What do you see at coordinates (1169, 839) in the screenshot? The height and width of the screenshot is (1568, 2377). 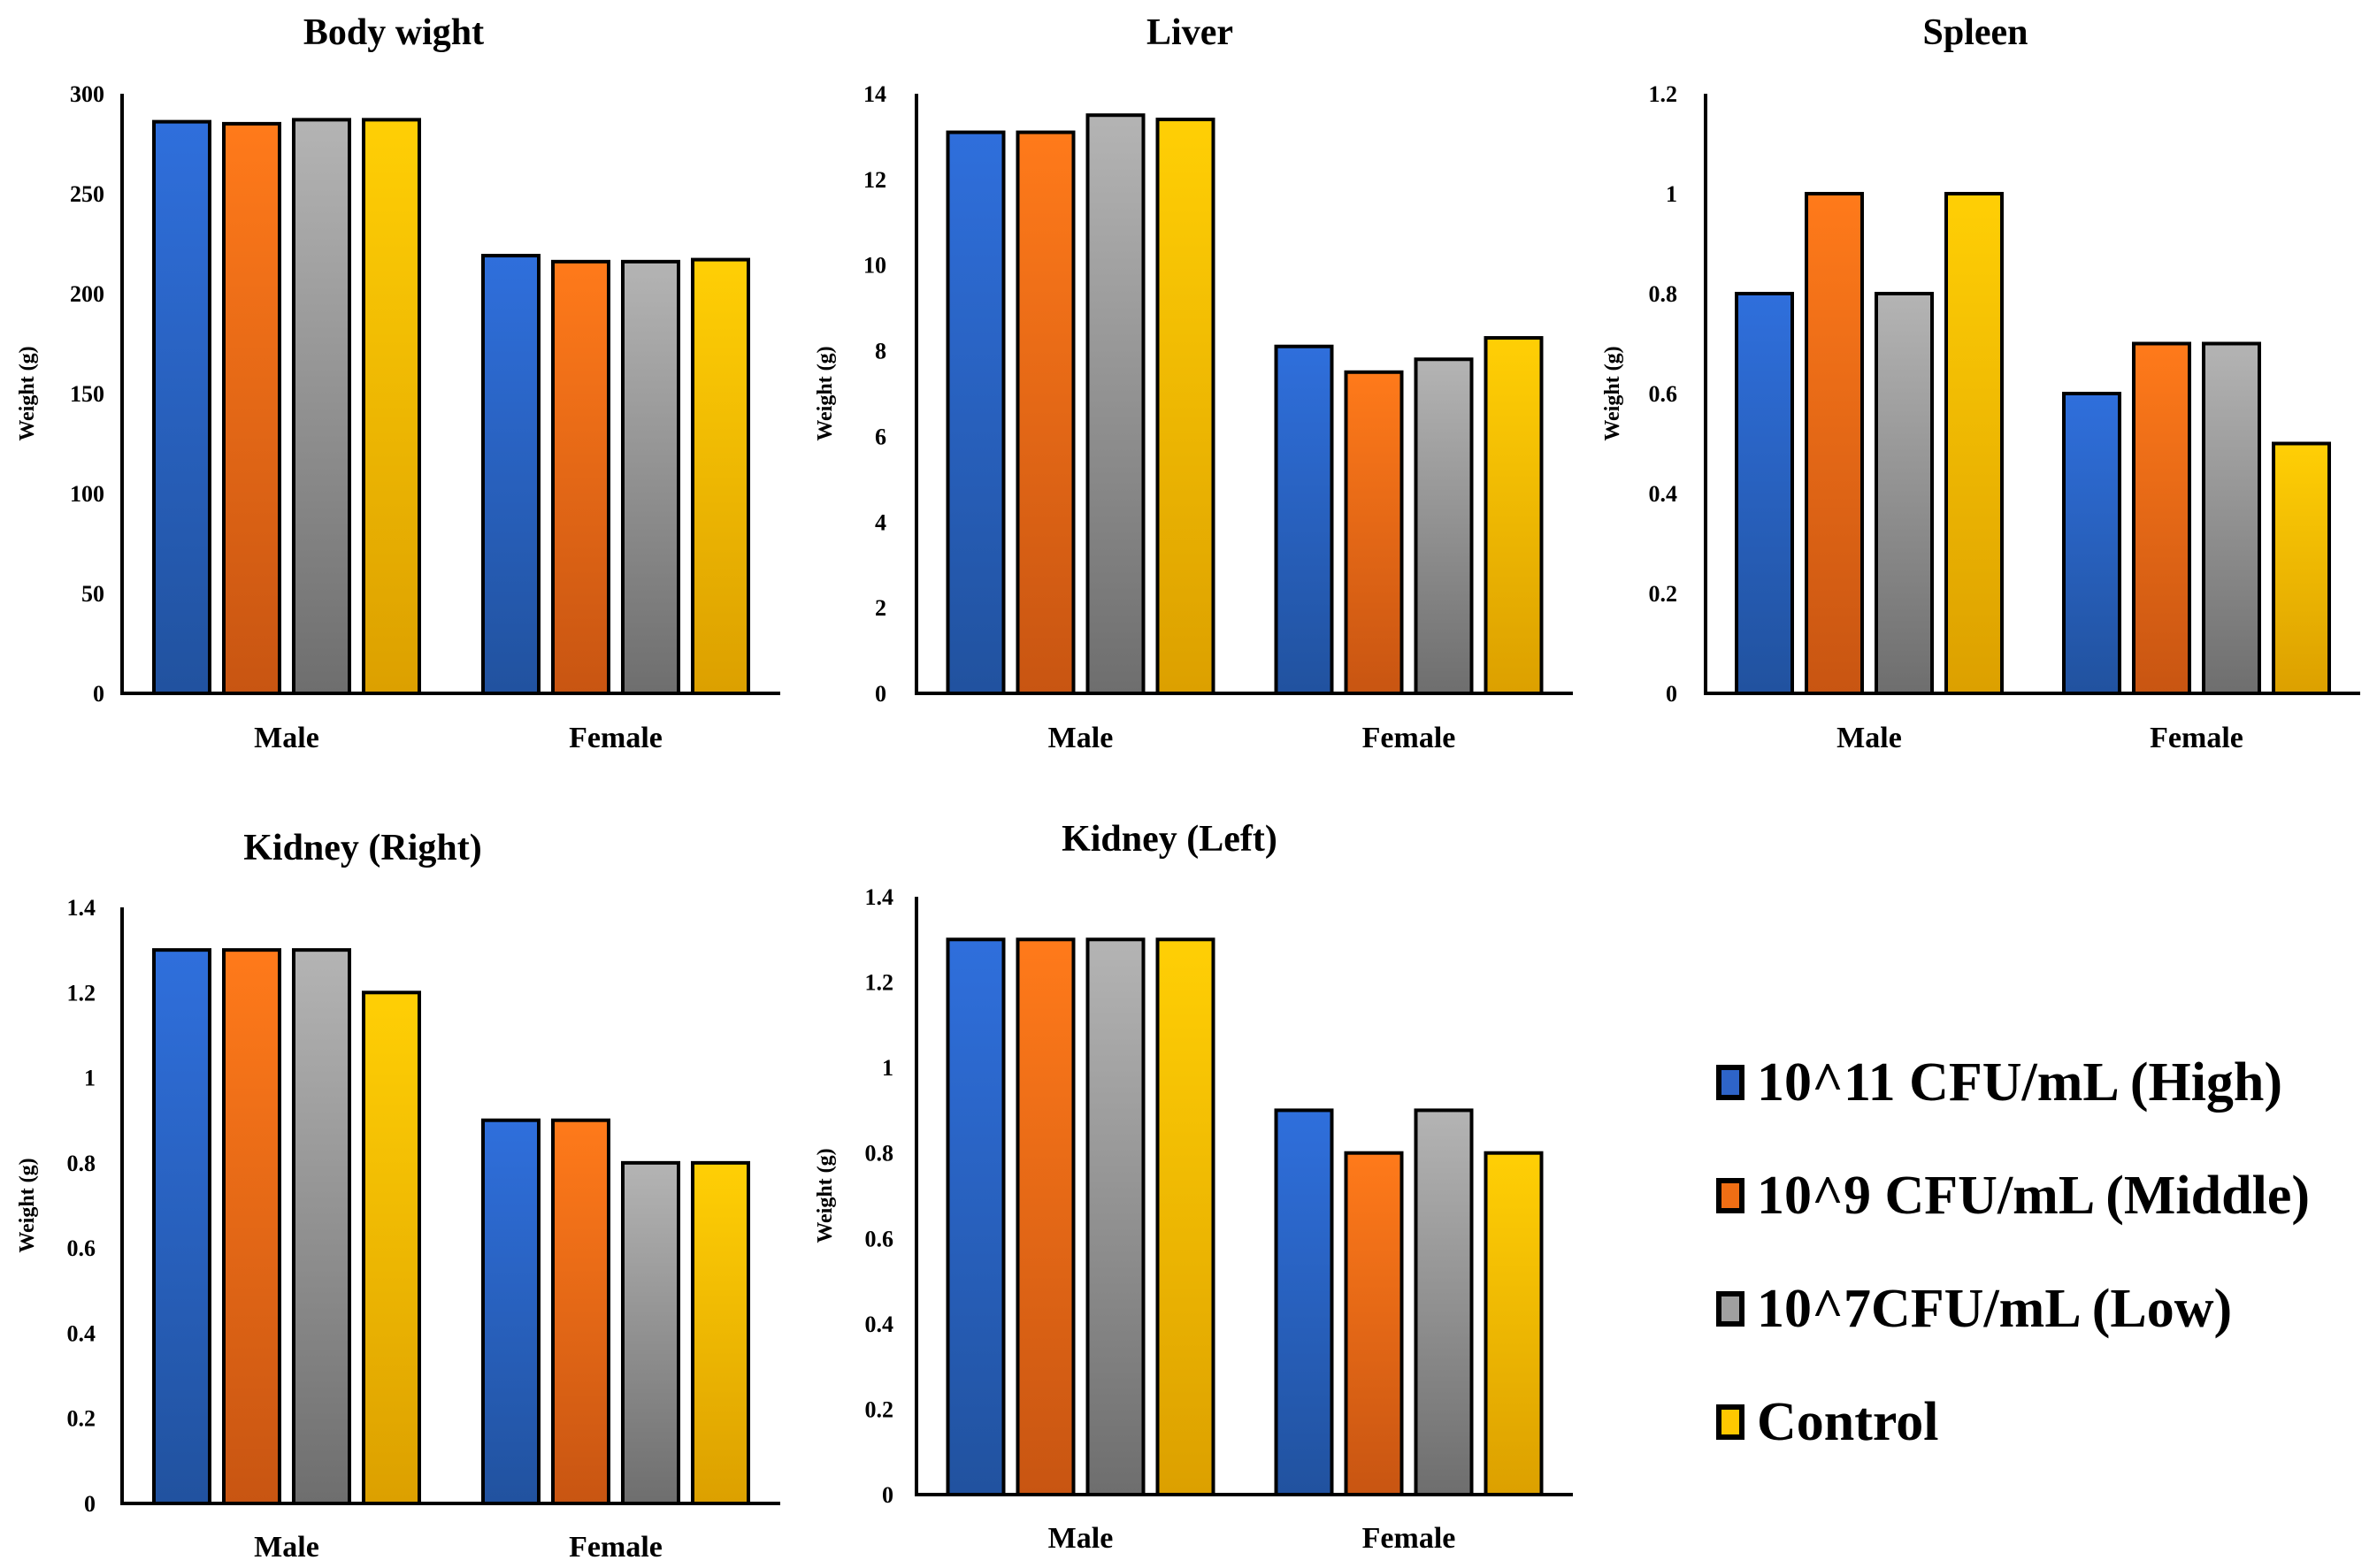 I see `chart-title: Kidney (Left)` at bounding box center [1169, 839].